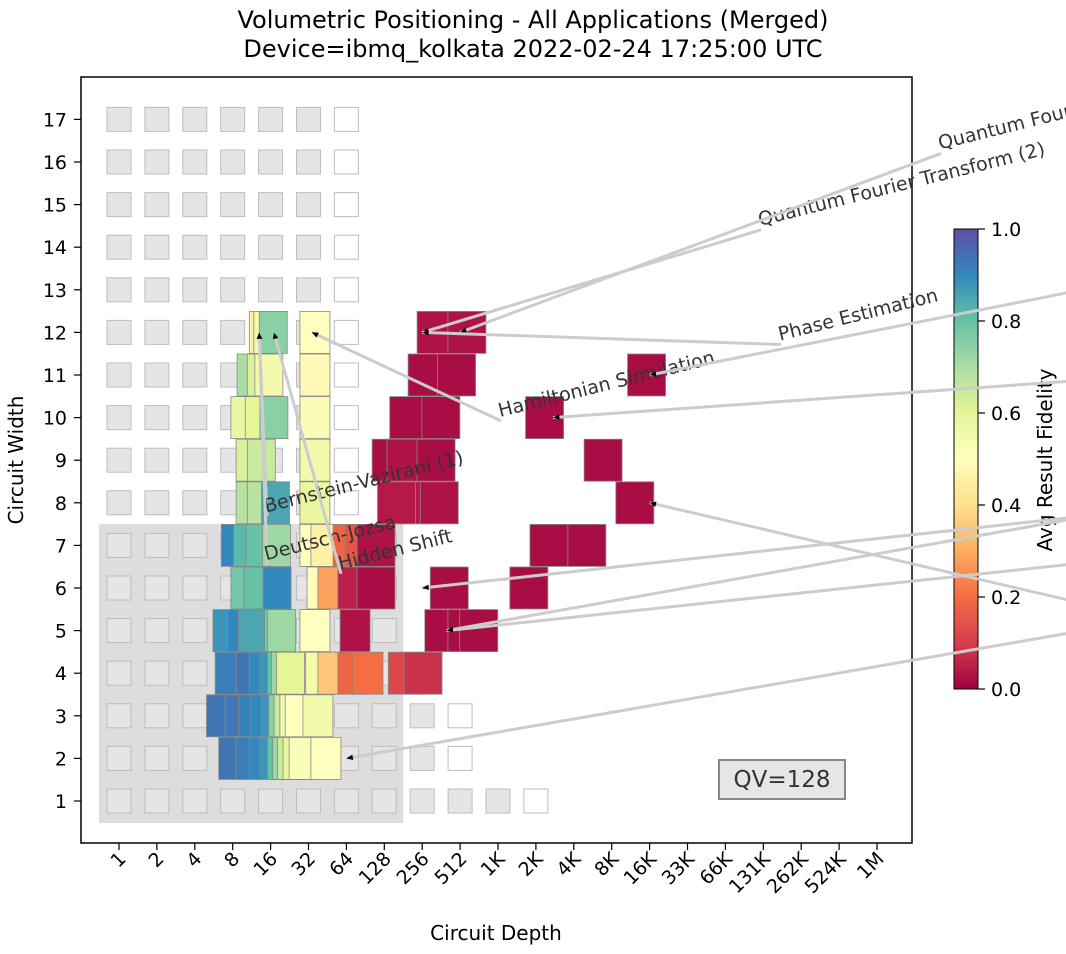  I want to click on qv-box: QV=128, so click(782, 779).